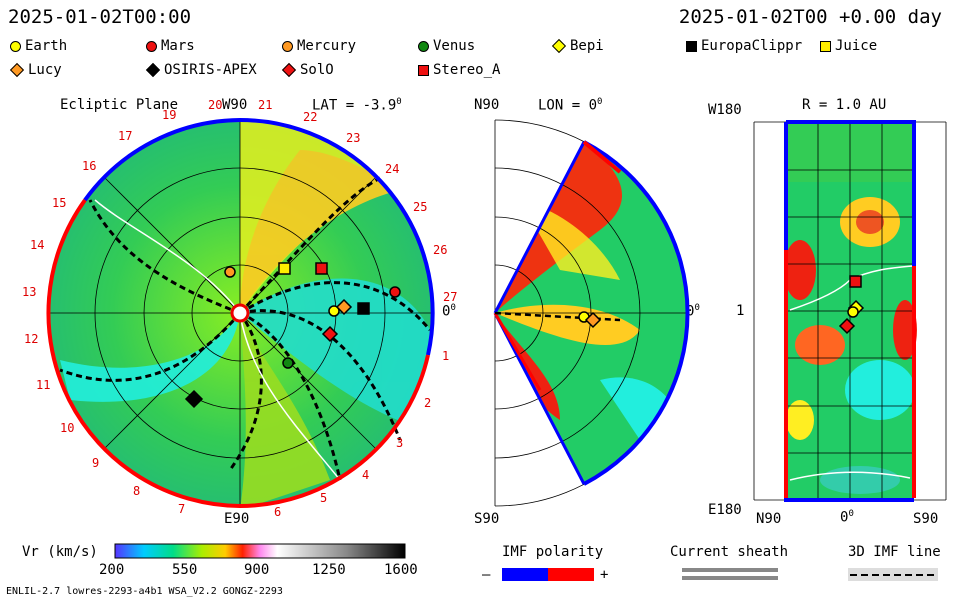  Describe the element at coordinates (307, 70) in the screenshot. I see `legend-solo: SolO` at that location.